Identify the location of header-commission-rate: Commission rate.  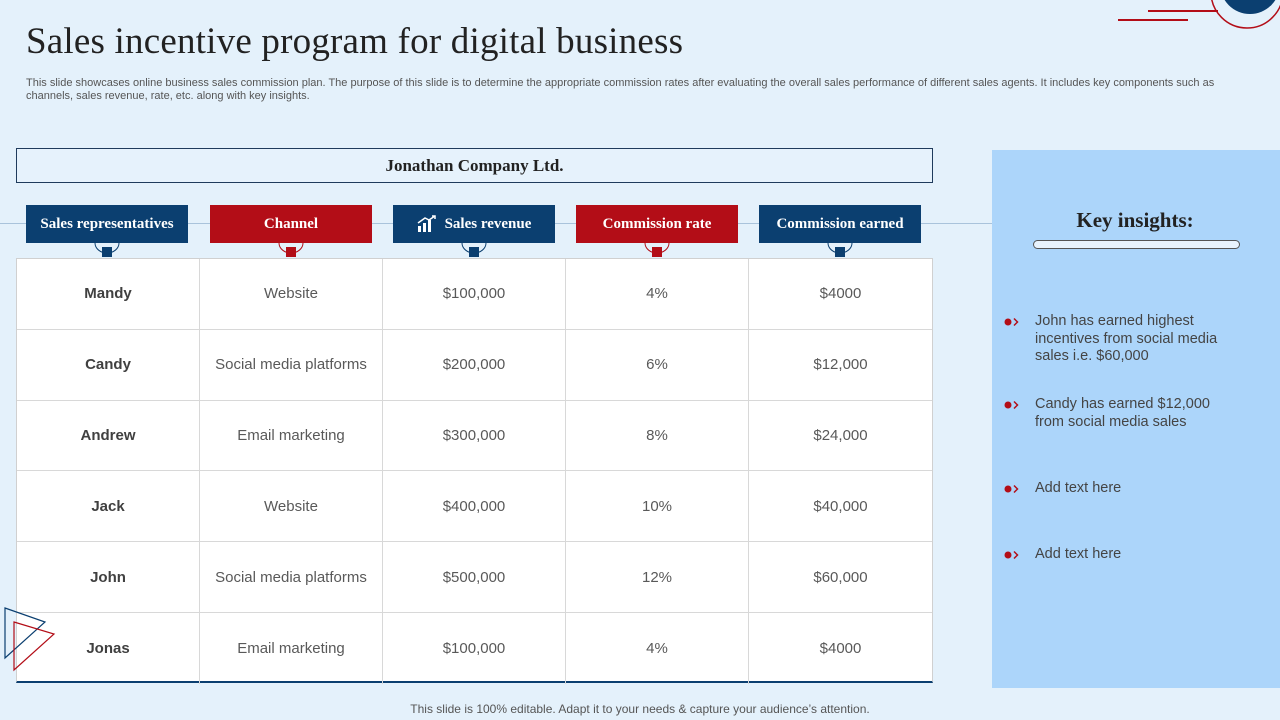
(657, 231).